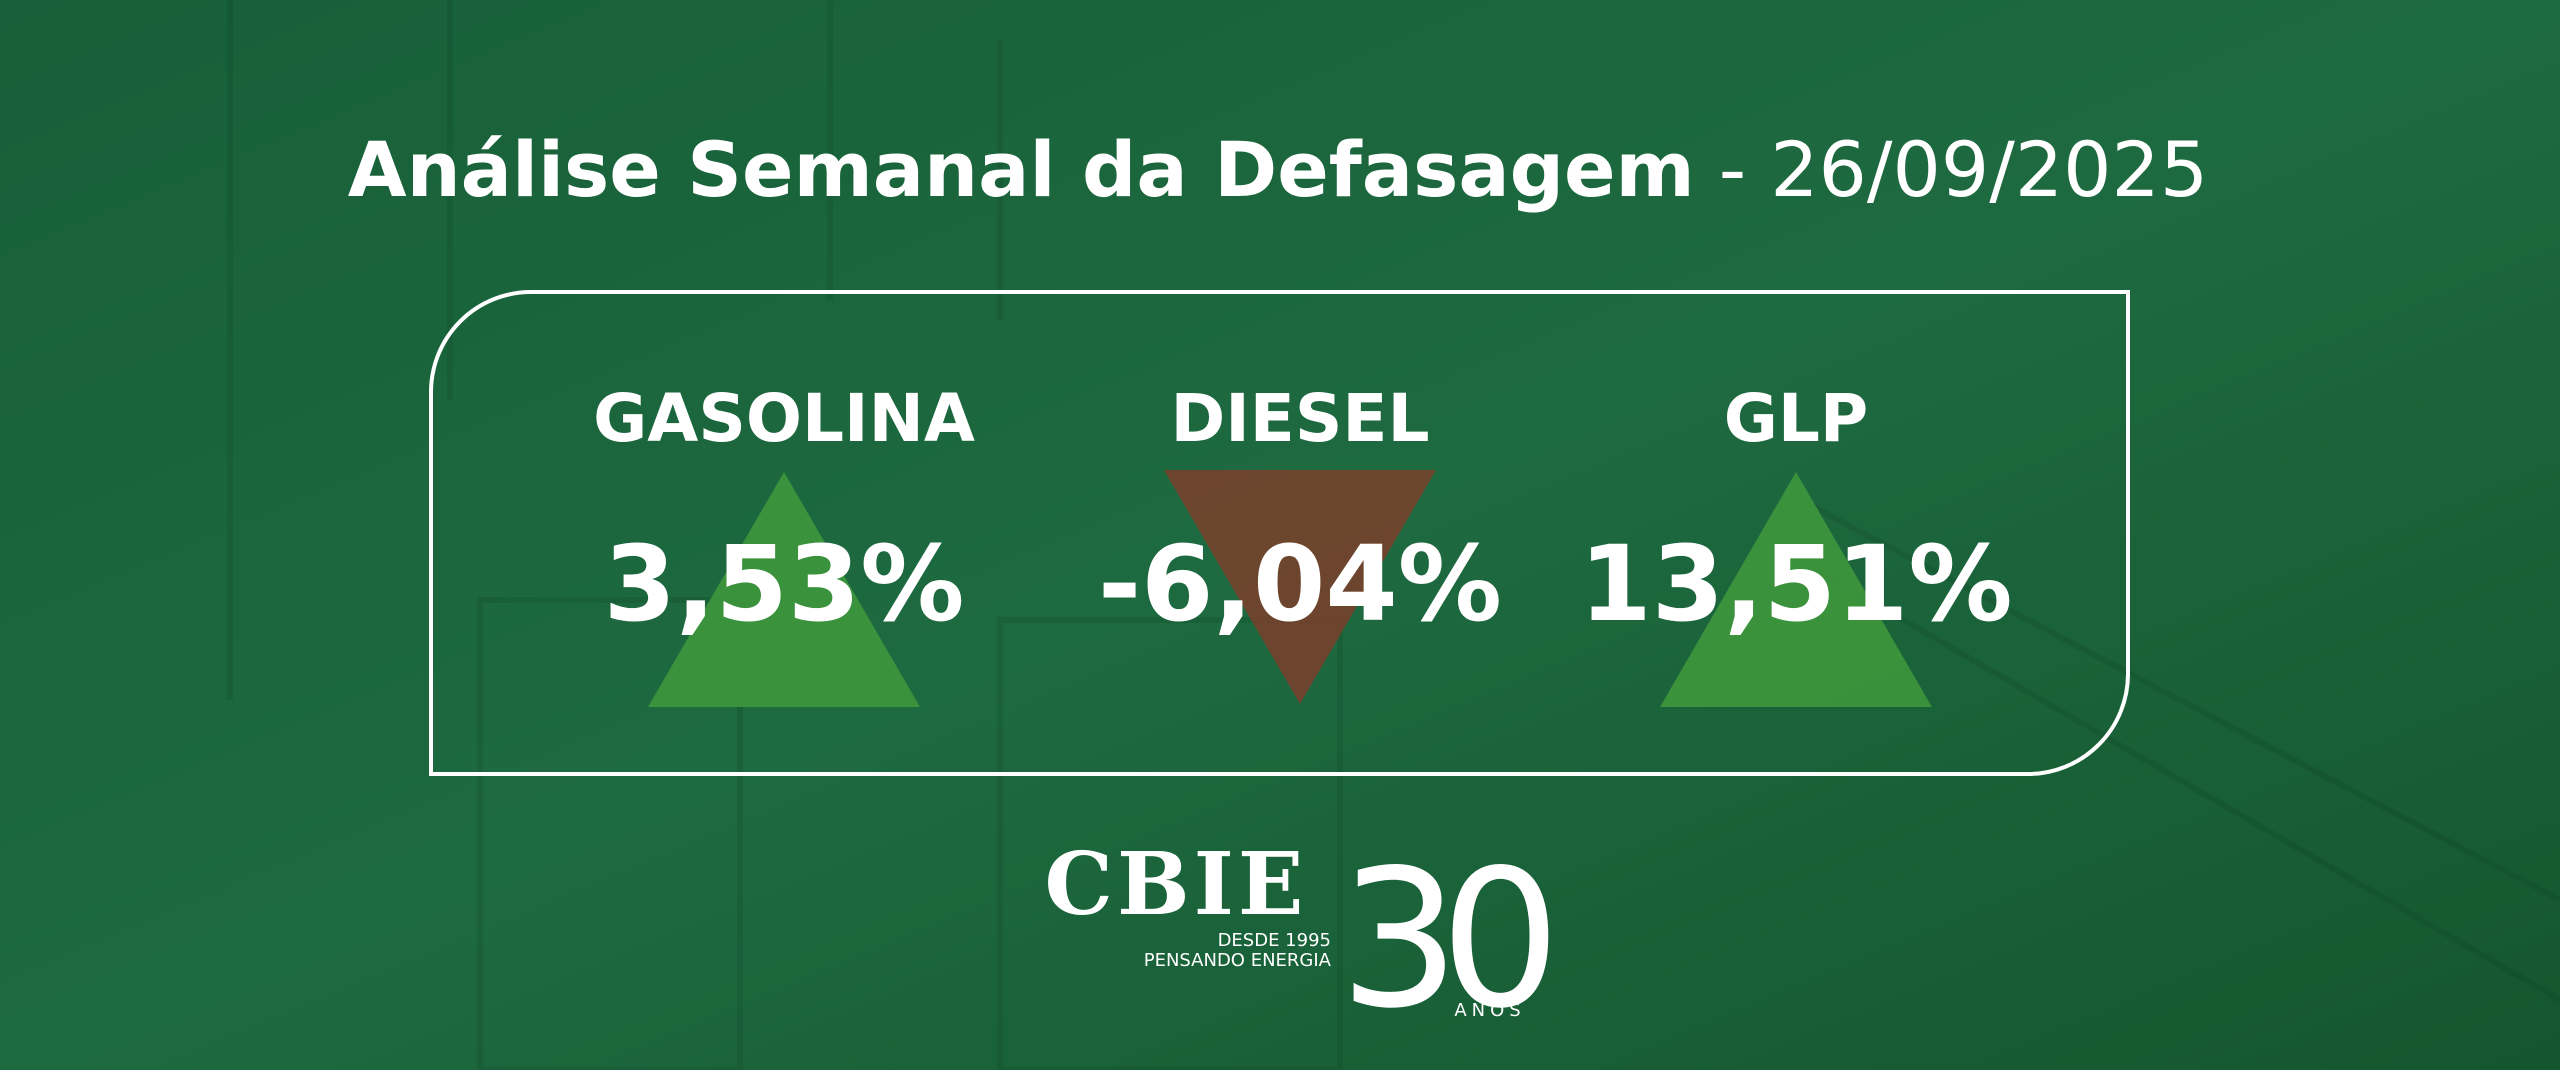 This screenshot has height=1070, width=2560. What do you see at coordinates (784, 418) in the screenshot?
I see `item-label: GASOLINA` at bounding box center [784, 418].